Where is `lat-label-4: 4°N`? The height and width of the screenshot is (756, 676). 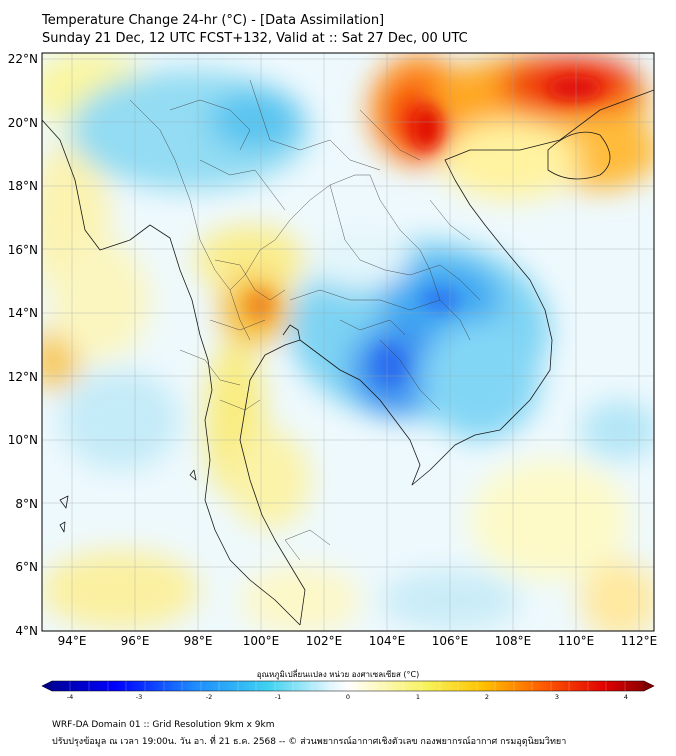 lat-label-4: 4°N is located at coordinates (26, 631).